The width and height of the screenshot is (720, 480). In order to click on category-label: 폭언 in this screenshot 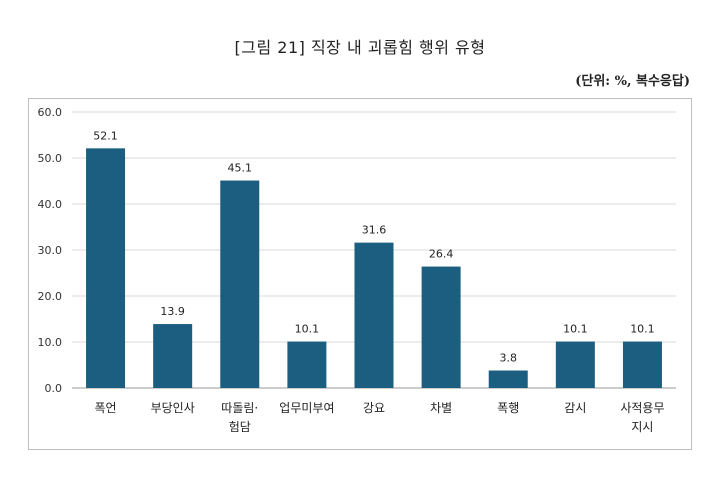, I will do `click(106, 408)`.